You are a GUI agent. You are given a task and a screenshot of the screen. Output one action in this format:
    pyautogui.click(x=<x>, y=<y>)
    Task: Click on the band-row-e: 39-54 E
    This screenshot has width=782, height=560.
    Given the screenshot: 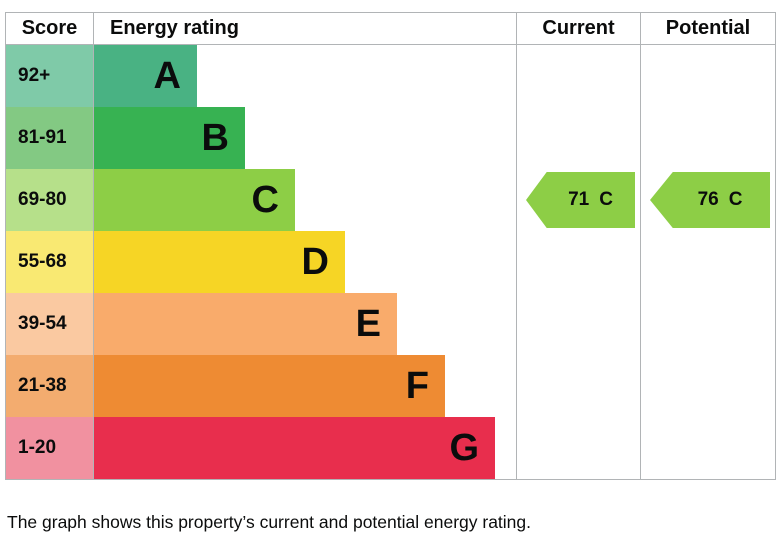 What is the action you would take?
    pyautogui.click(x=261, y=324)
    